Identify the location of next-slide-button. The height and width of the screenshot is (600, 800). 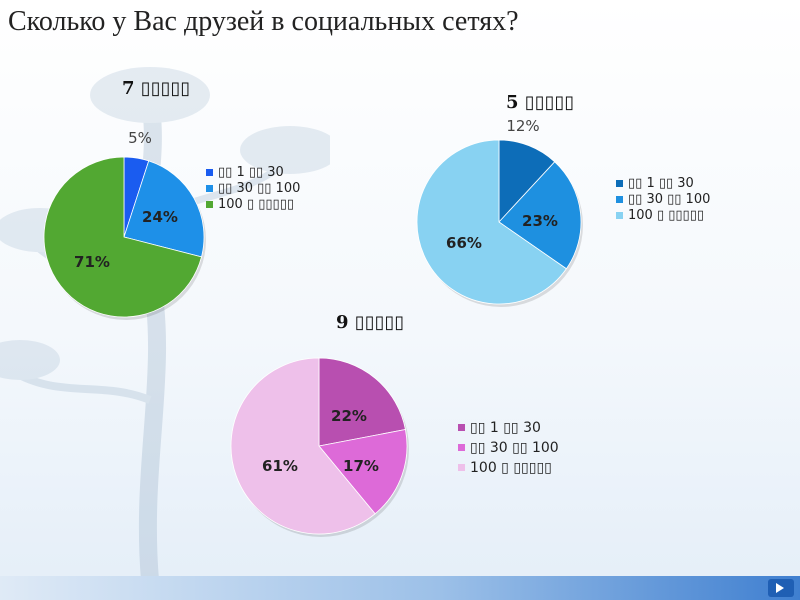
(781, 588).